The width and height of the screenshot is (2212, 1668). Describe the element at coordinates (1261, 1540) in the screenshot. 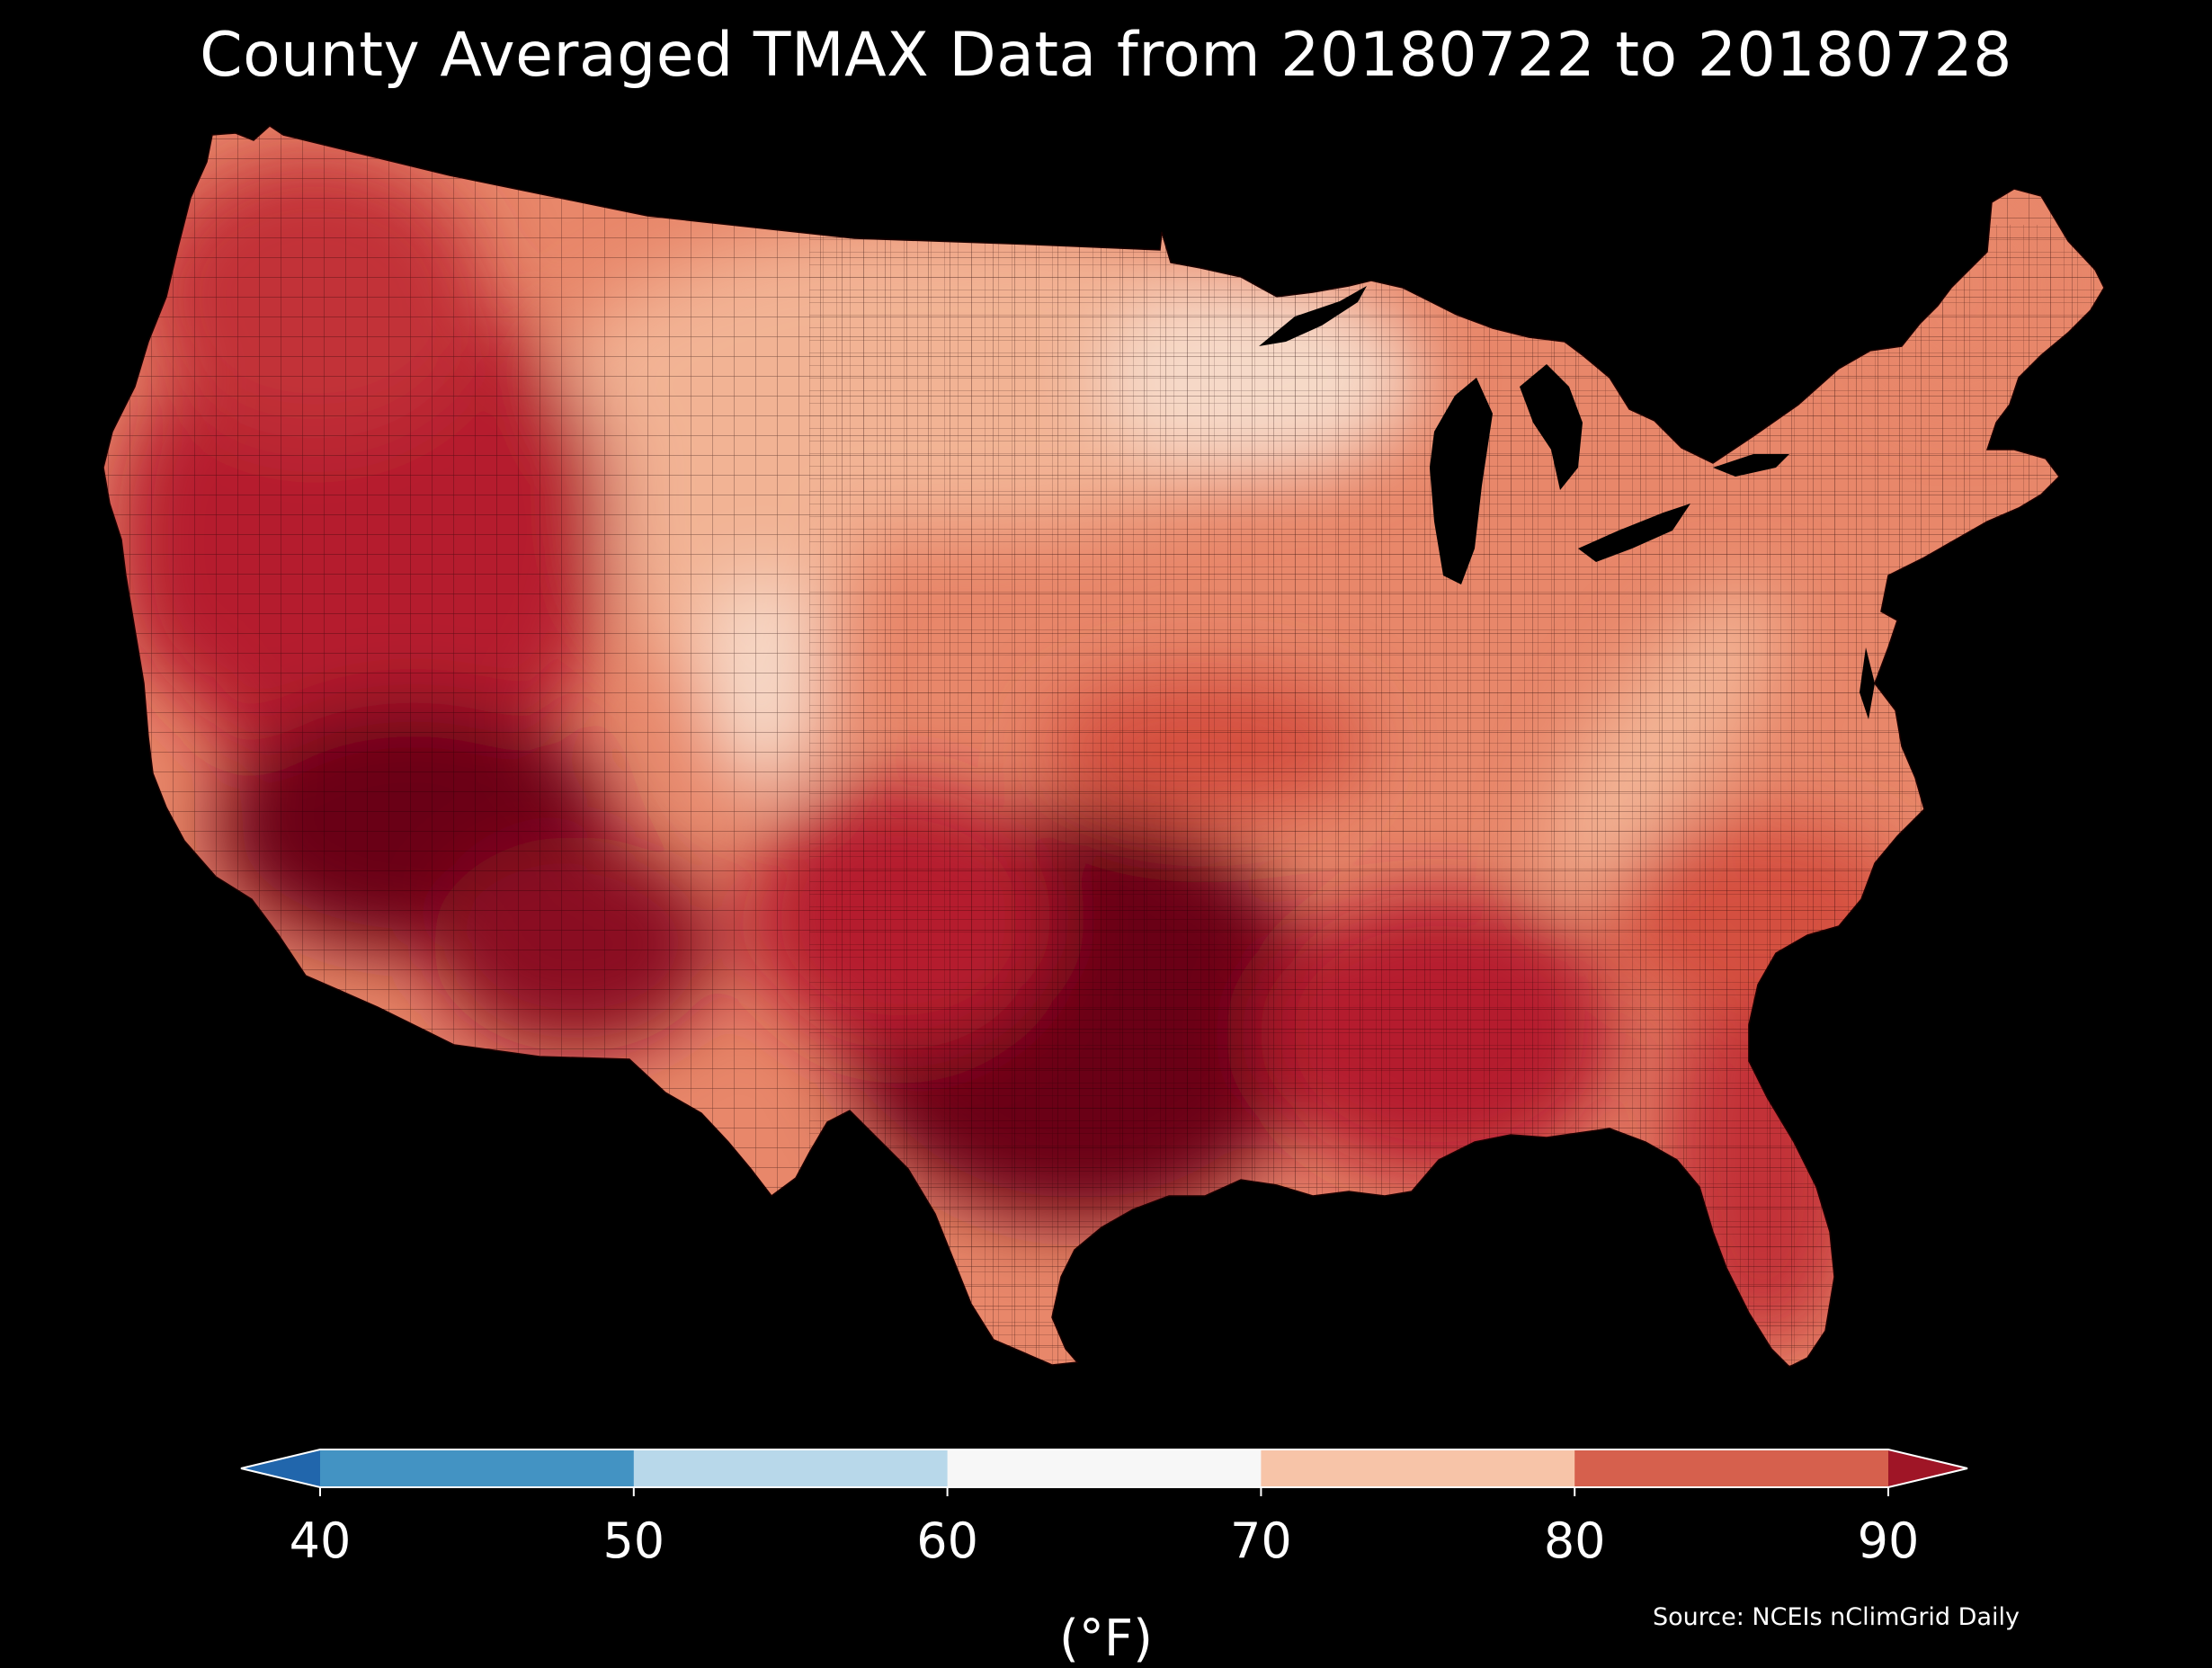

I see `colorbar-tick-label: 70` at that location.